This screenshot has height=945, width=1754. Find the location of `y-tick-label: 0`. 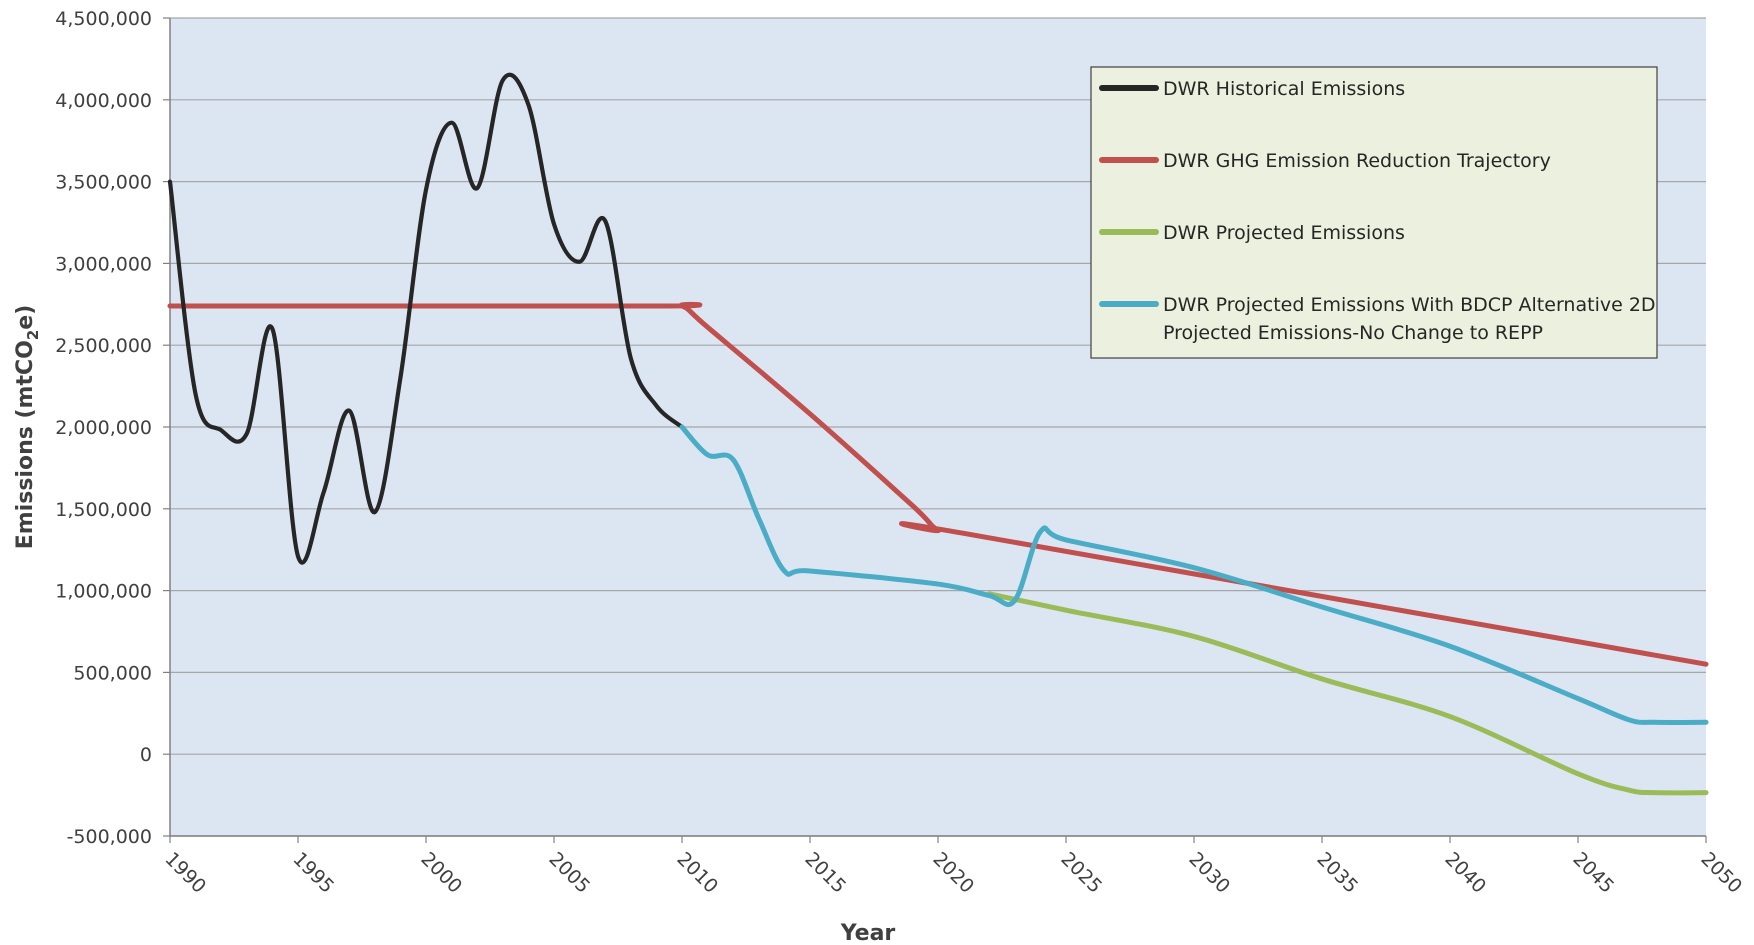

y-tick-label: 0 is located at coordinates (146, 755).